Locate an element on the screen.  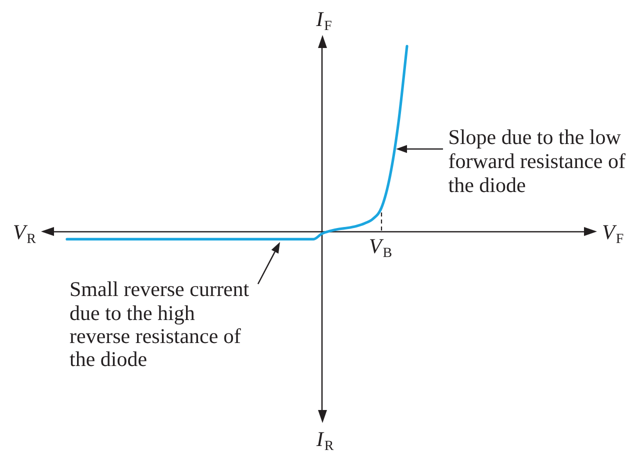
annotation: Slope due to the low forward resistance of the diode is located at coordinates (537, 161).